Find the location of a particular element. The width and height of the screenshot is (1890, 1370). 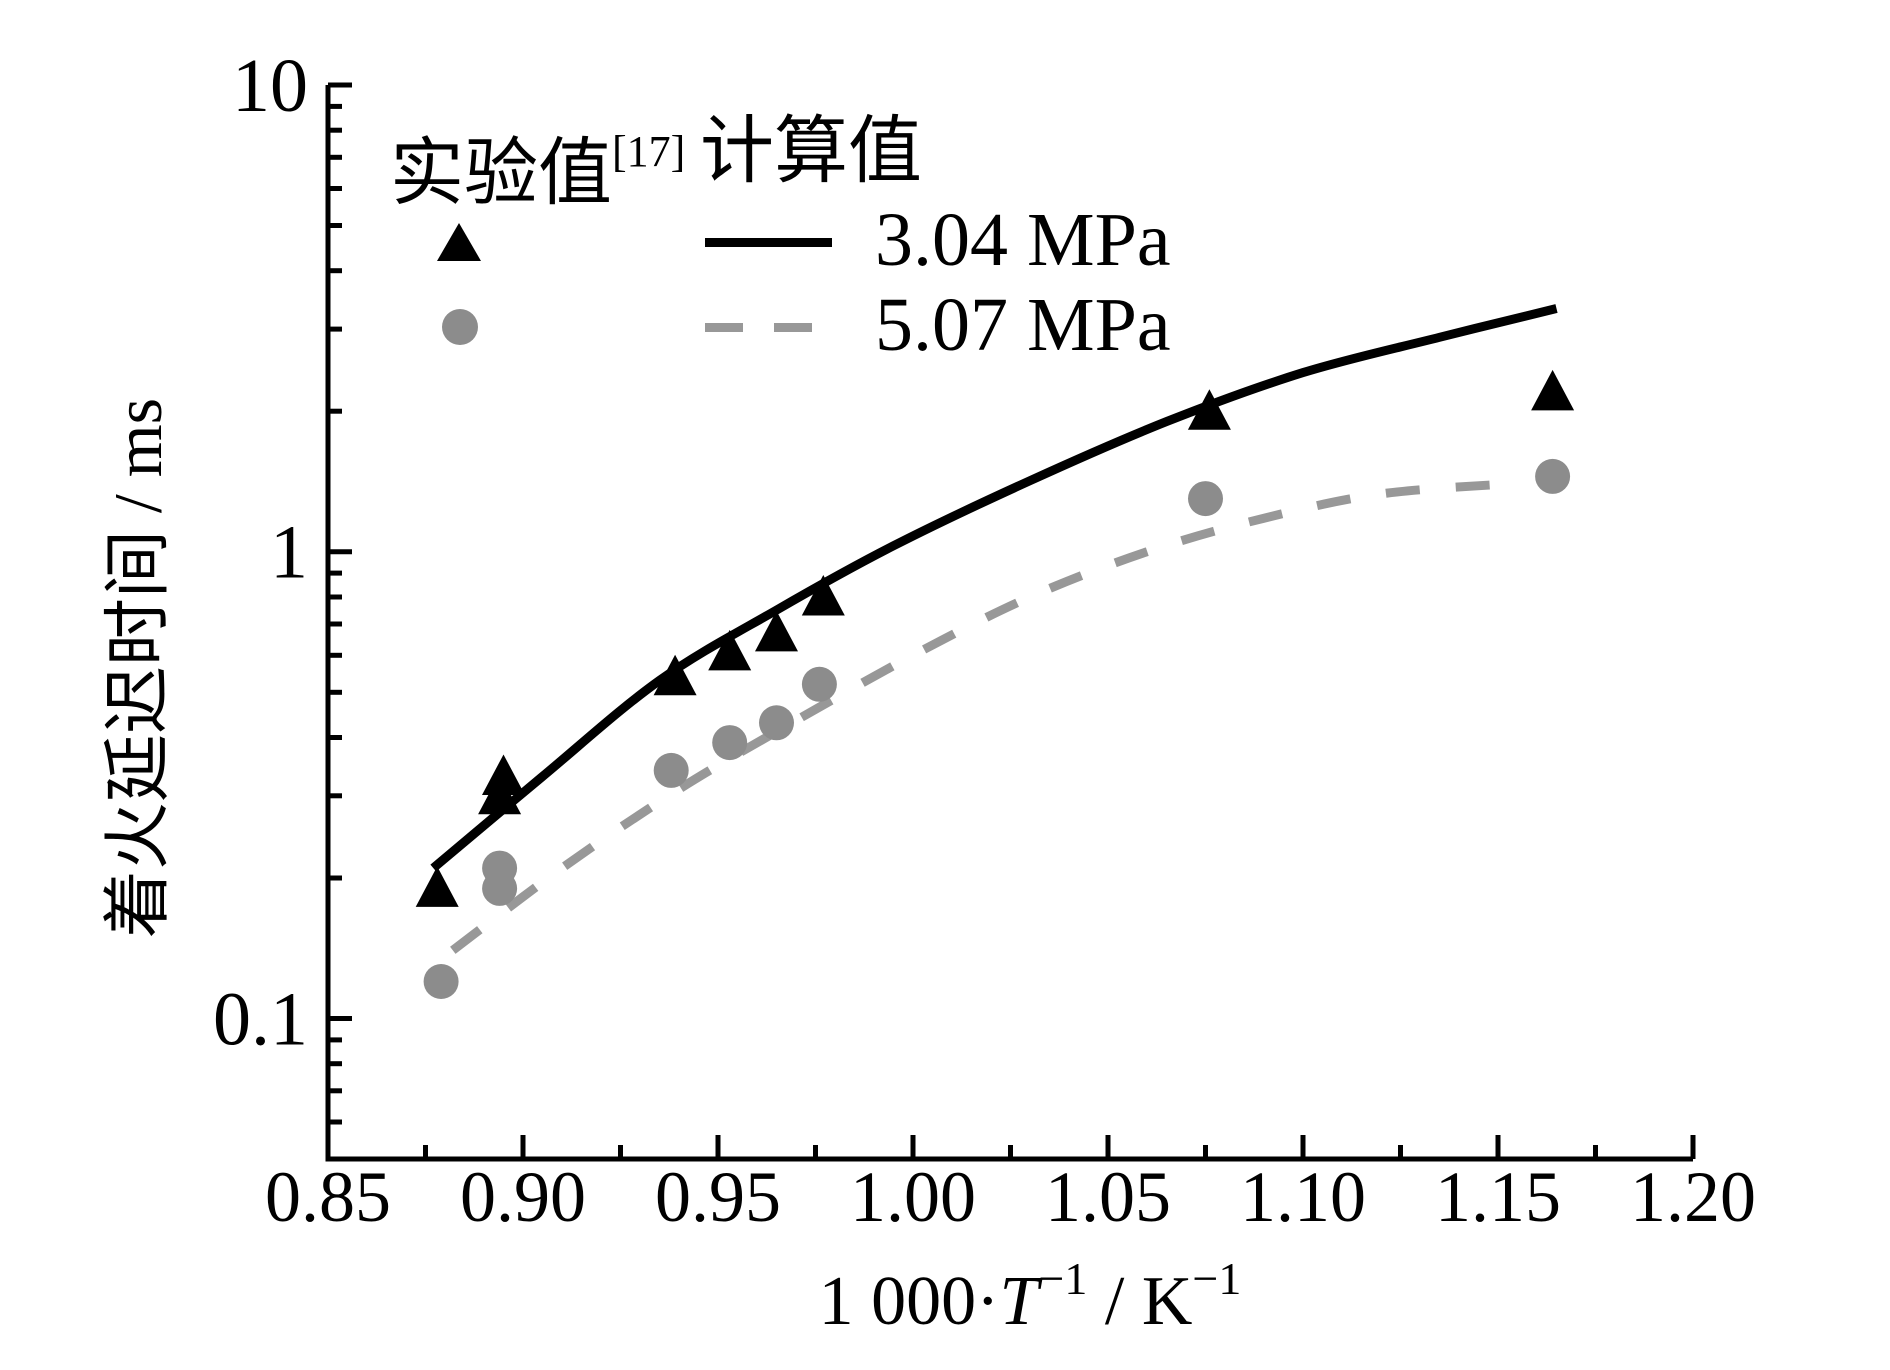

x-tick-label: 1.10 is located at coordinates (1303, 1197).